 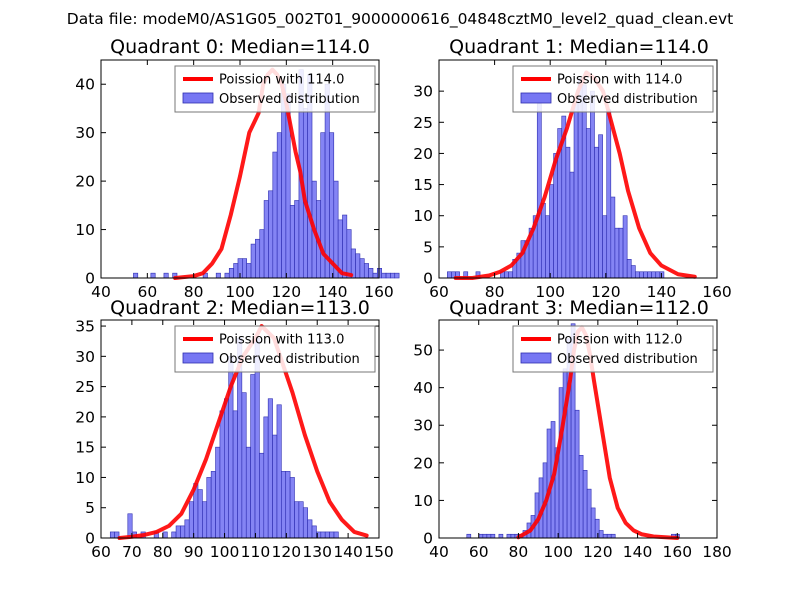 What do you see at coordinates (132, 552) in the screenshot?
I see `x-tick-label: 70` at bounding box center [132, 552].